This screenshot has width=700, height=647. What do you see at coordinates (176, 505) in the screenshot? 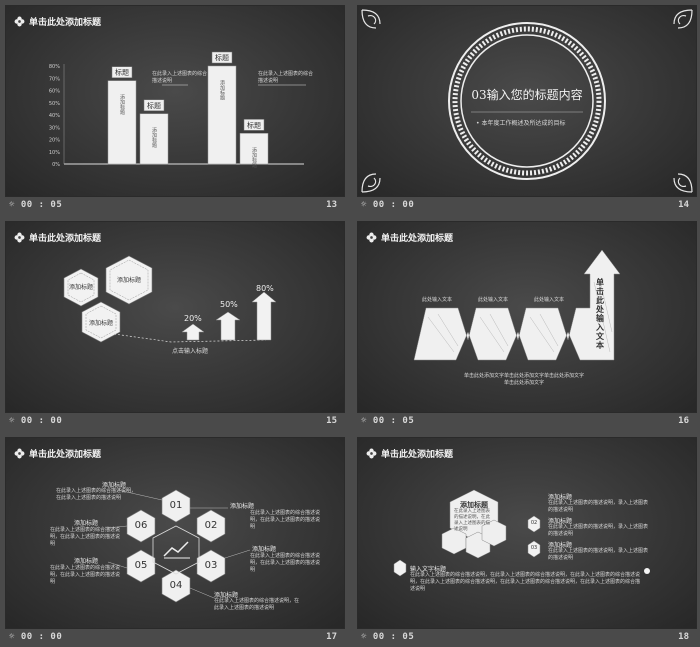
I see `hex-num-01: 01` at bounding box center [176, 505].